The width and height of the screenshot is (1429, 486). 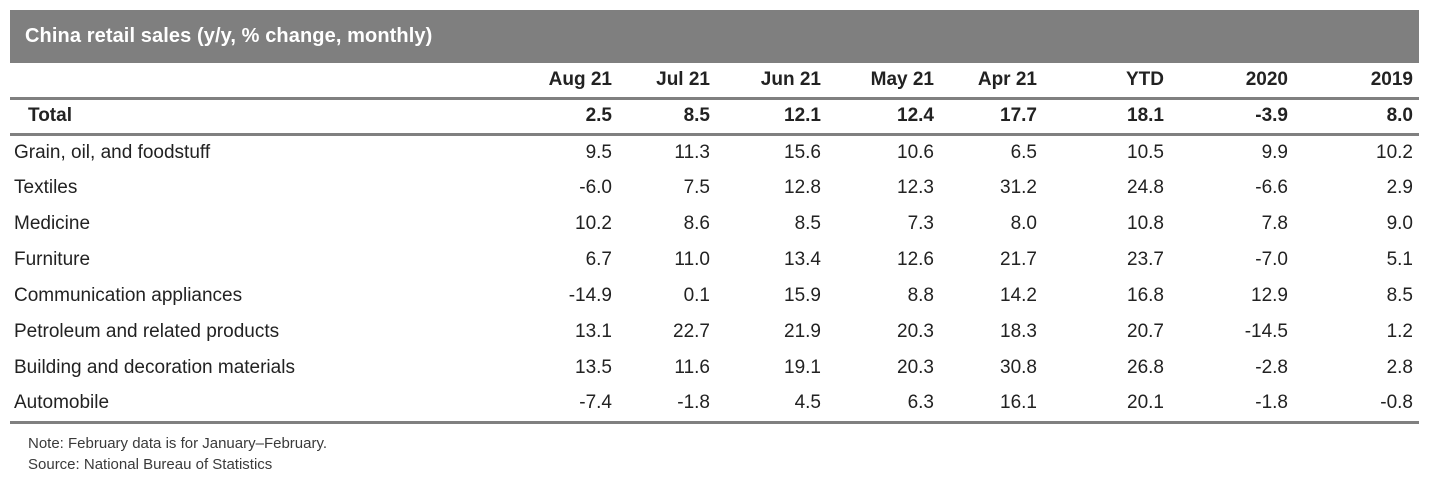 I want to click on column-header-aug-21: Aug 21, so click(x=554, y=81).